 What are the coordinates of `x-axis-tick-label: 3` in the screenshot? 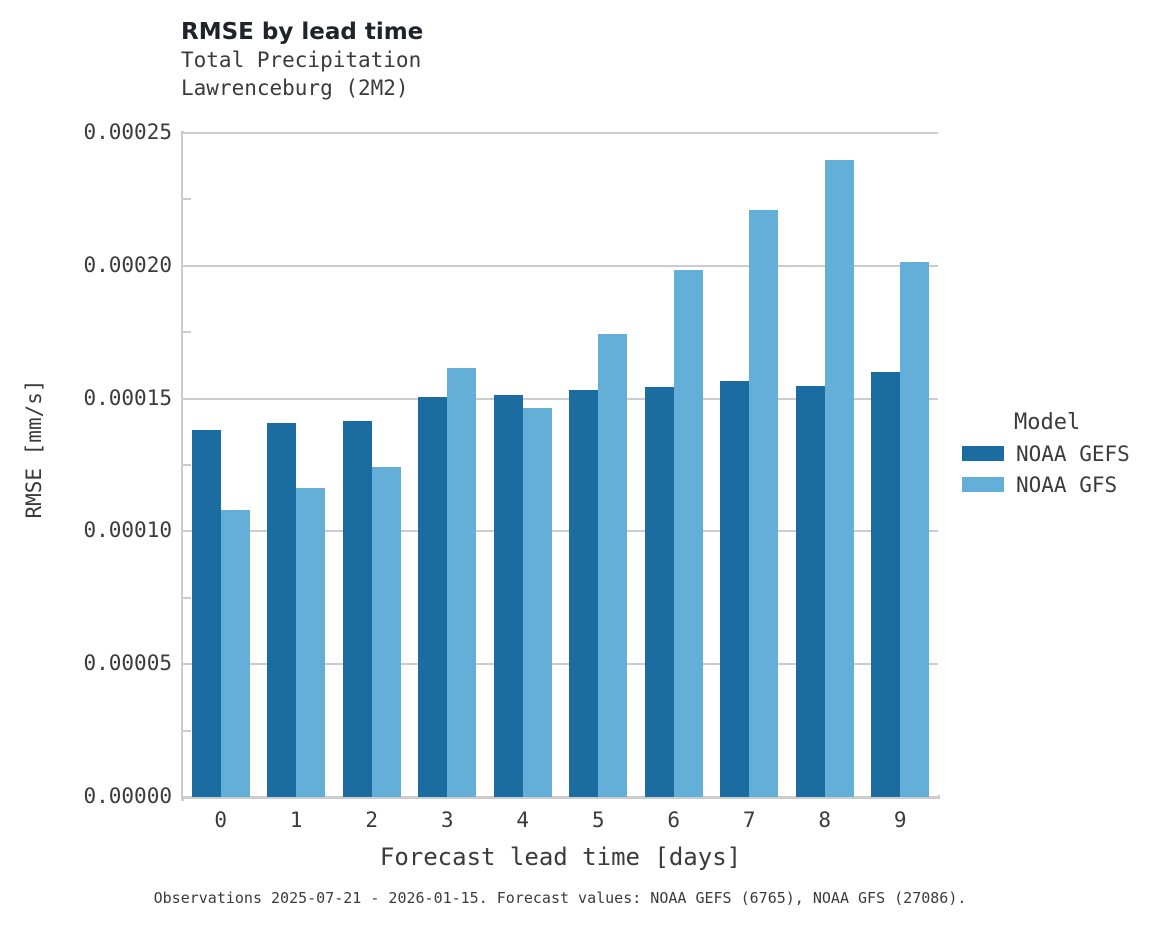 It's located at (447, 820).